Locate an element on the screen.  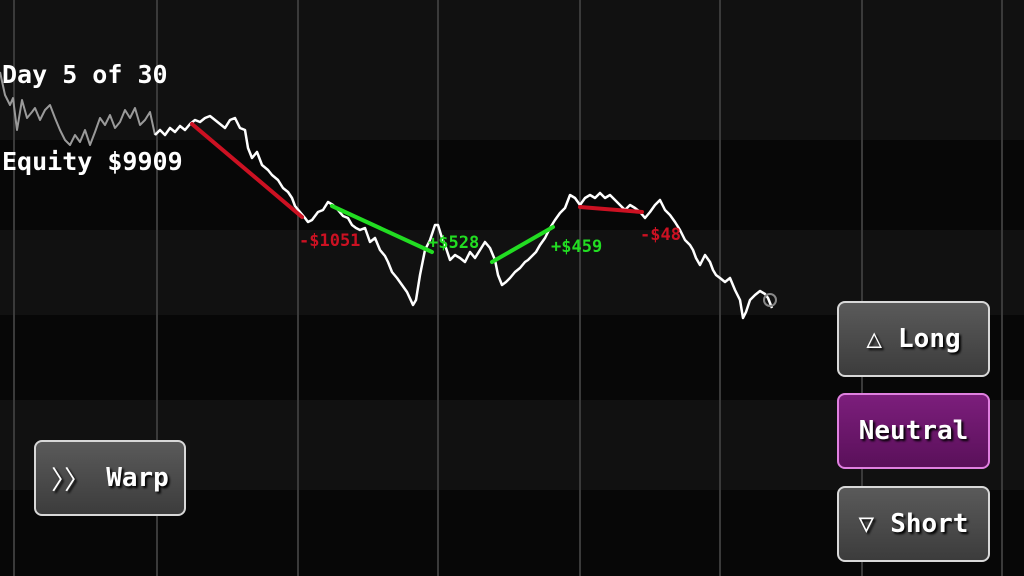
long-button: △ Long is located at coordinates (913, 339).